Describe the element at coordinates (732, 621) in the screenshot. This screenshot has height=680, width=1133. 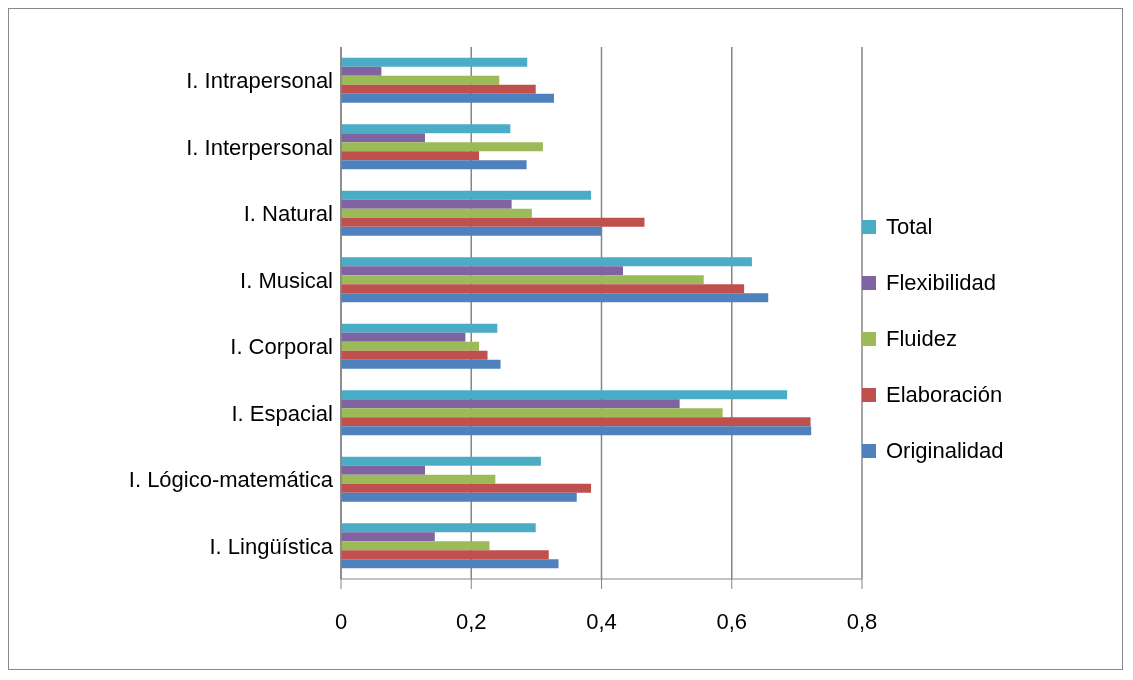
I see `x-tick-label: 0,6` at that location.